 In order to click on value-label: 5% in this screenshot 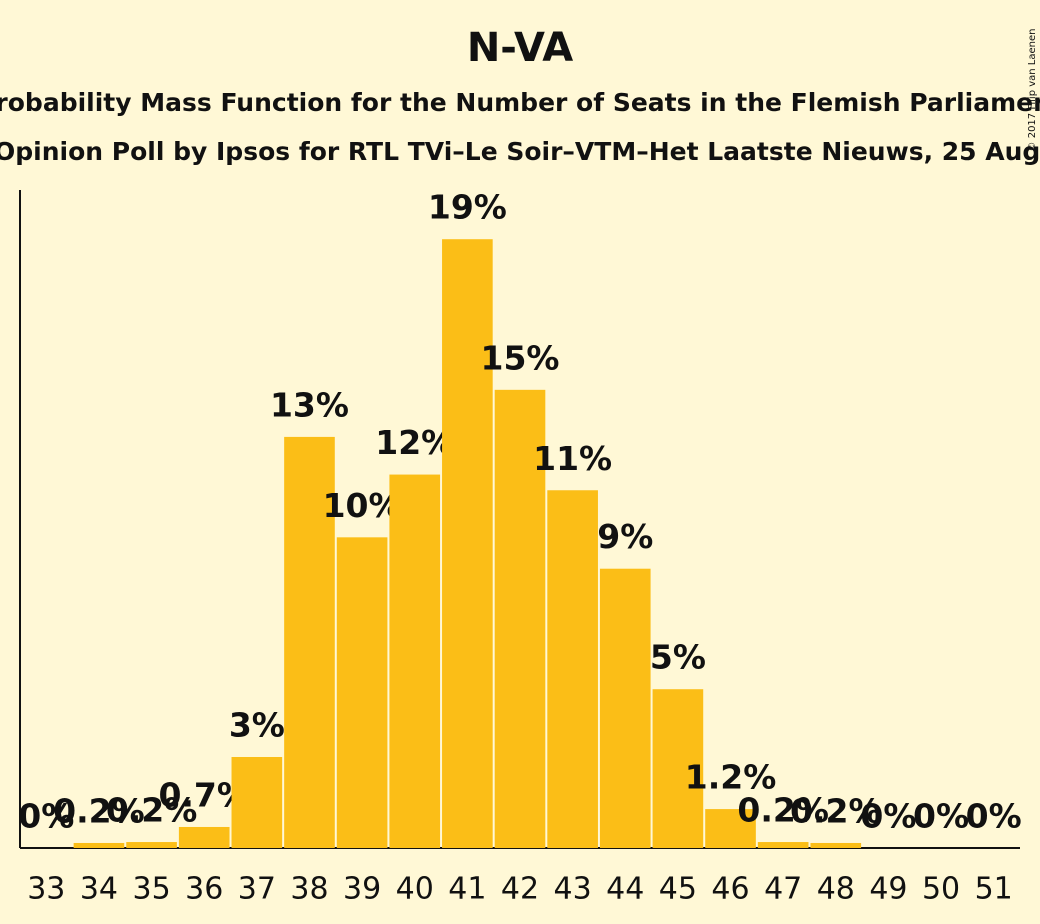, I will do `click(678, 657)`.